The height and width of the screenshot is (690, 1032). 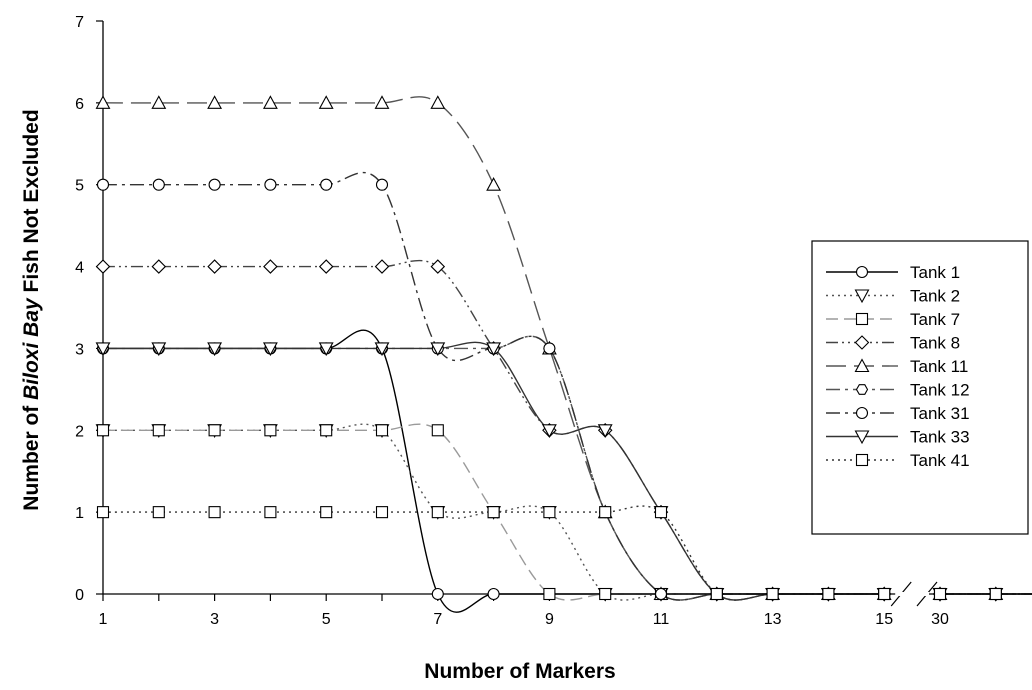 What do you see at coordinates (773, 619) in the screenshot?
I see `x-tick-label: 13` at bounding box center [773, 619].